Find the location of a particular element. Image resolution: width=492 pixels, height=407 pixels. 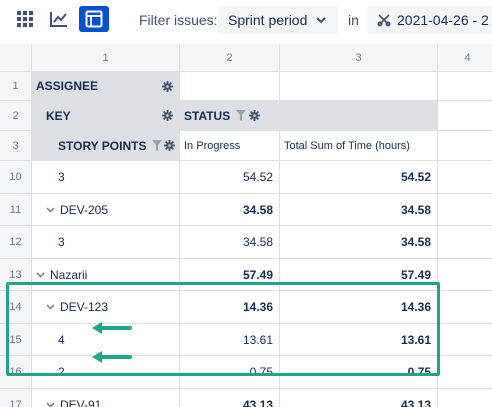

row-header: 10 is located at coordinates (16, 177).